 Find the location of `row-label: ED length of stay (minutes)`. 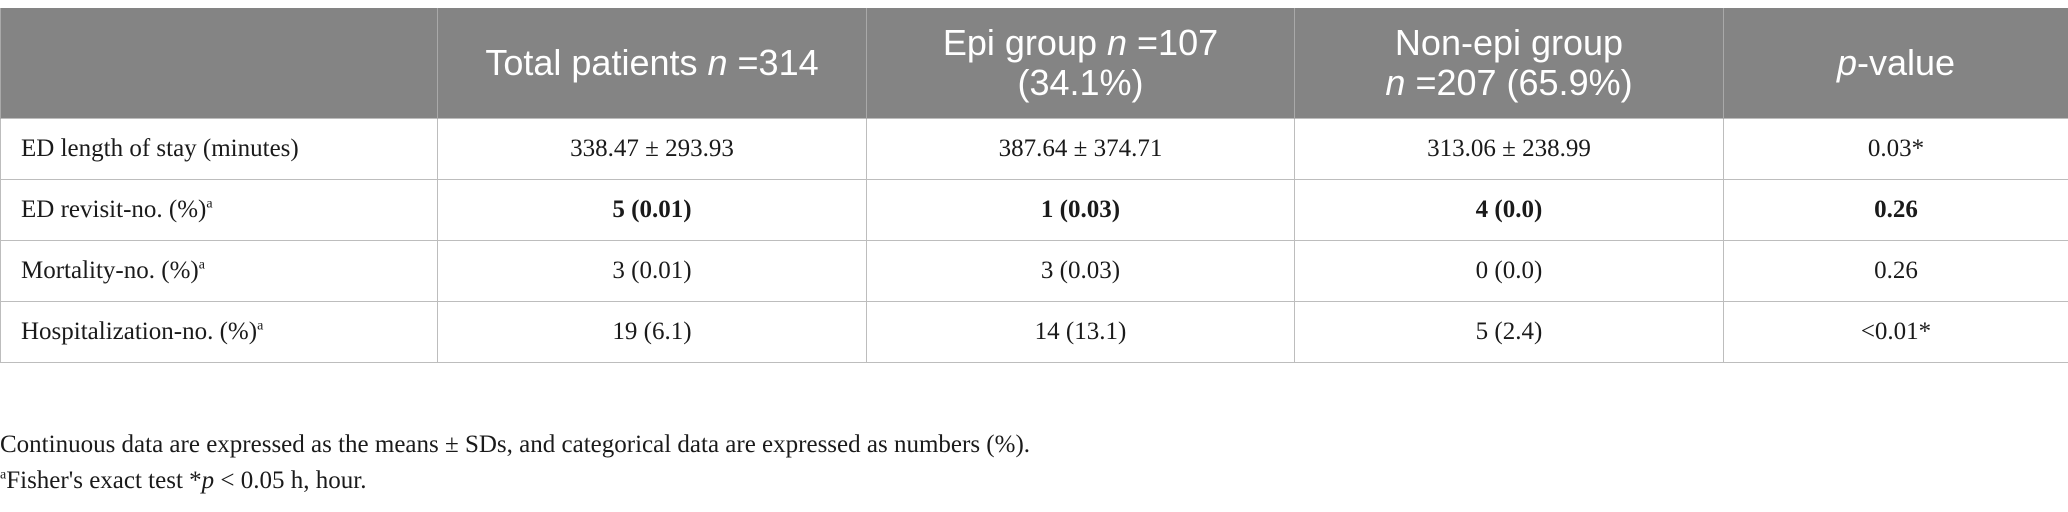

row-label: ED length of stay (minutes) is located at coordinates (219, 148).